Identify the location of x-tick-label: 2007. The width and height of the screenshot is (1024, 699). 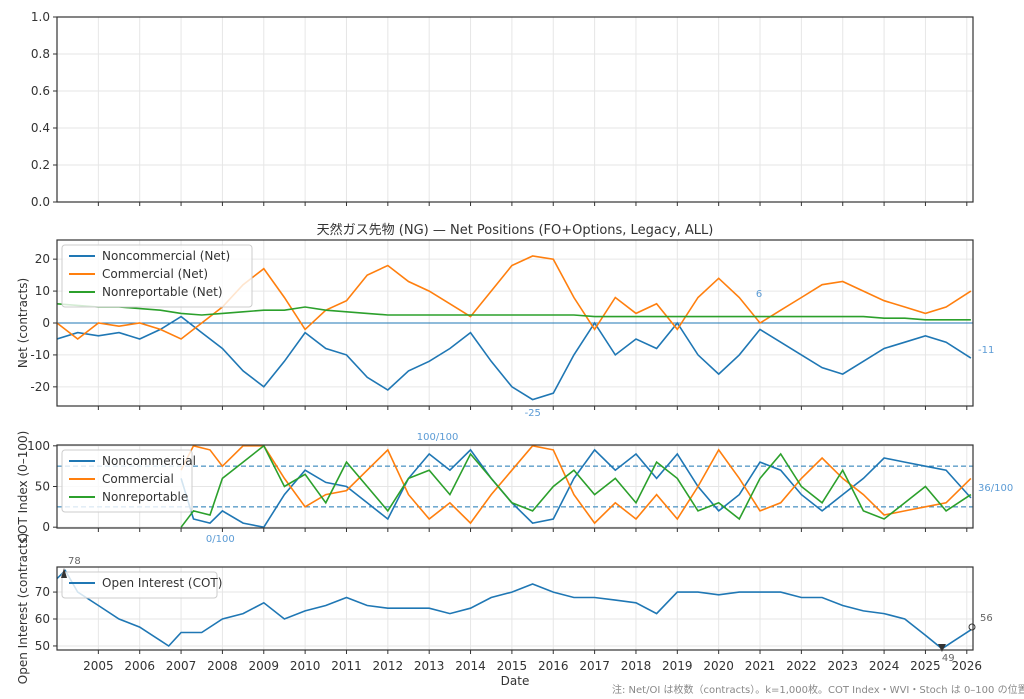
(181, 666).